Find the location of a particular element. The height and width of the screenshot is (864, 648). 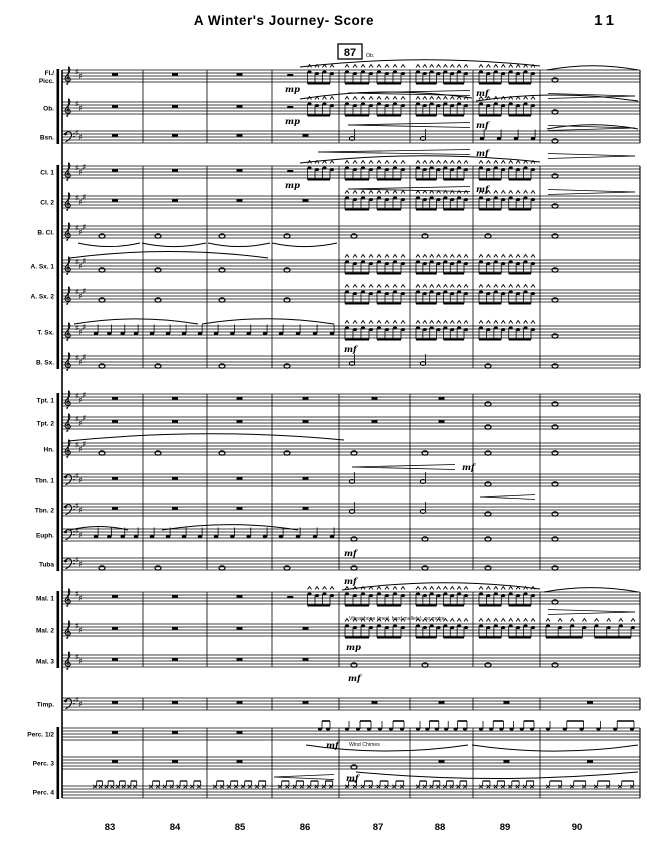

instrument-label: Tbn. 2 is located at coordinates (45, 511).